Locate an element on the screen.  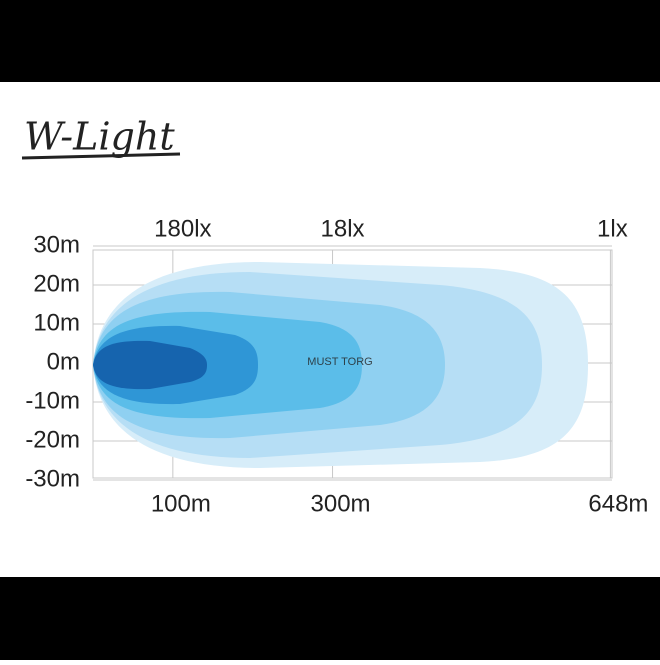
y-tick-label: 30m is located at coordinates (56, 244).